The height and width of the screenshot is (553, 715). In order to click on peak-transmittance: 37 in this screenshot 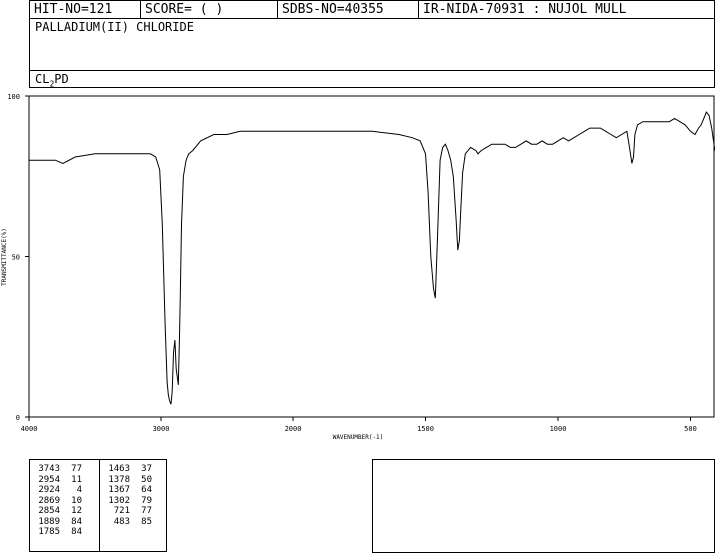, I will do `click(146, 469)`.